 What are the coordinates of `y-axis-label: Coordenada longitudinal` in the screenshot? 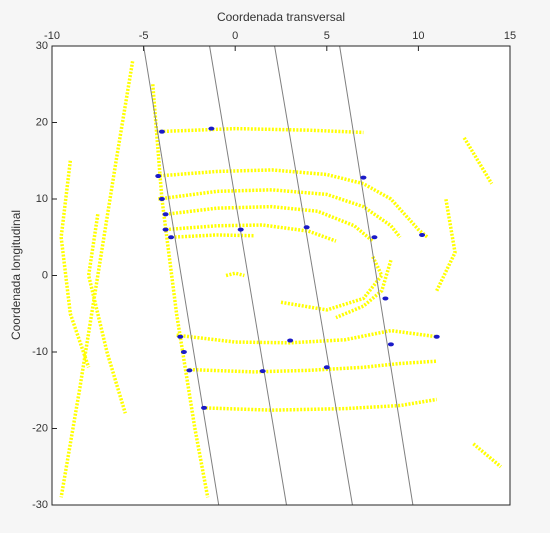 It's located at (16, 275).